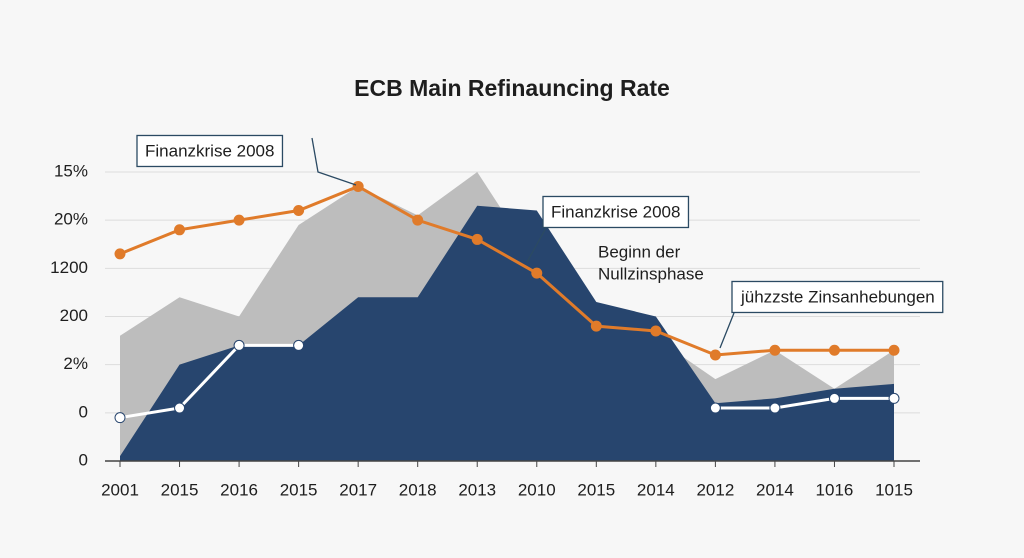  I want to click on x-tick-label: 2016, so click(239, 489).